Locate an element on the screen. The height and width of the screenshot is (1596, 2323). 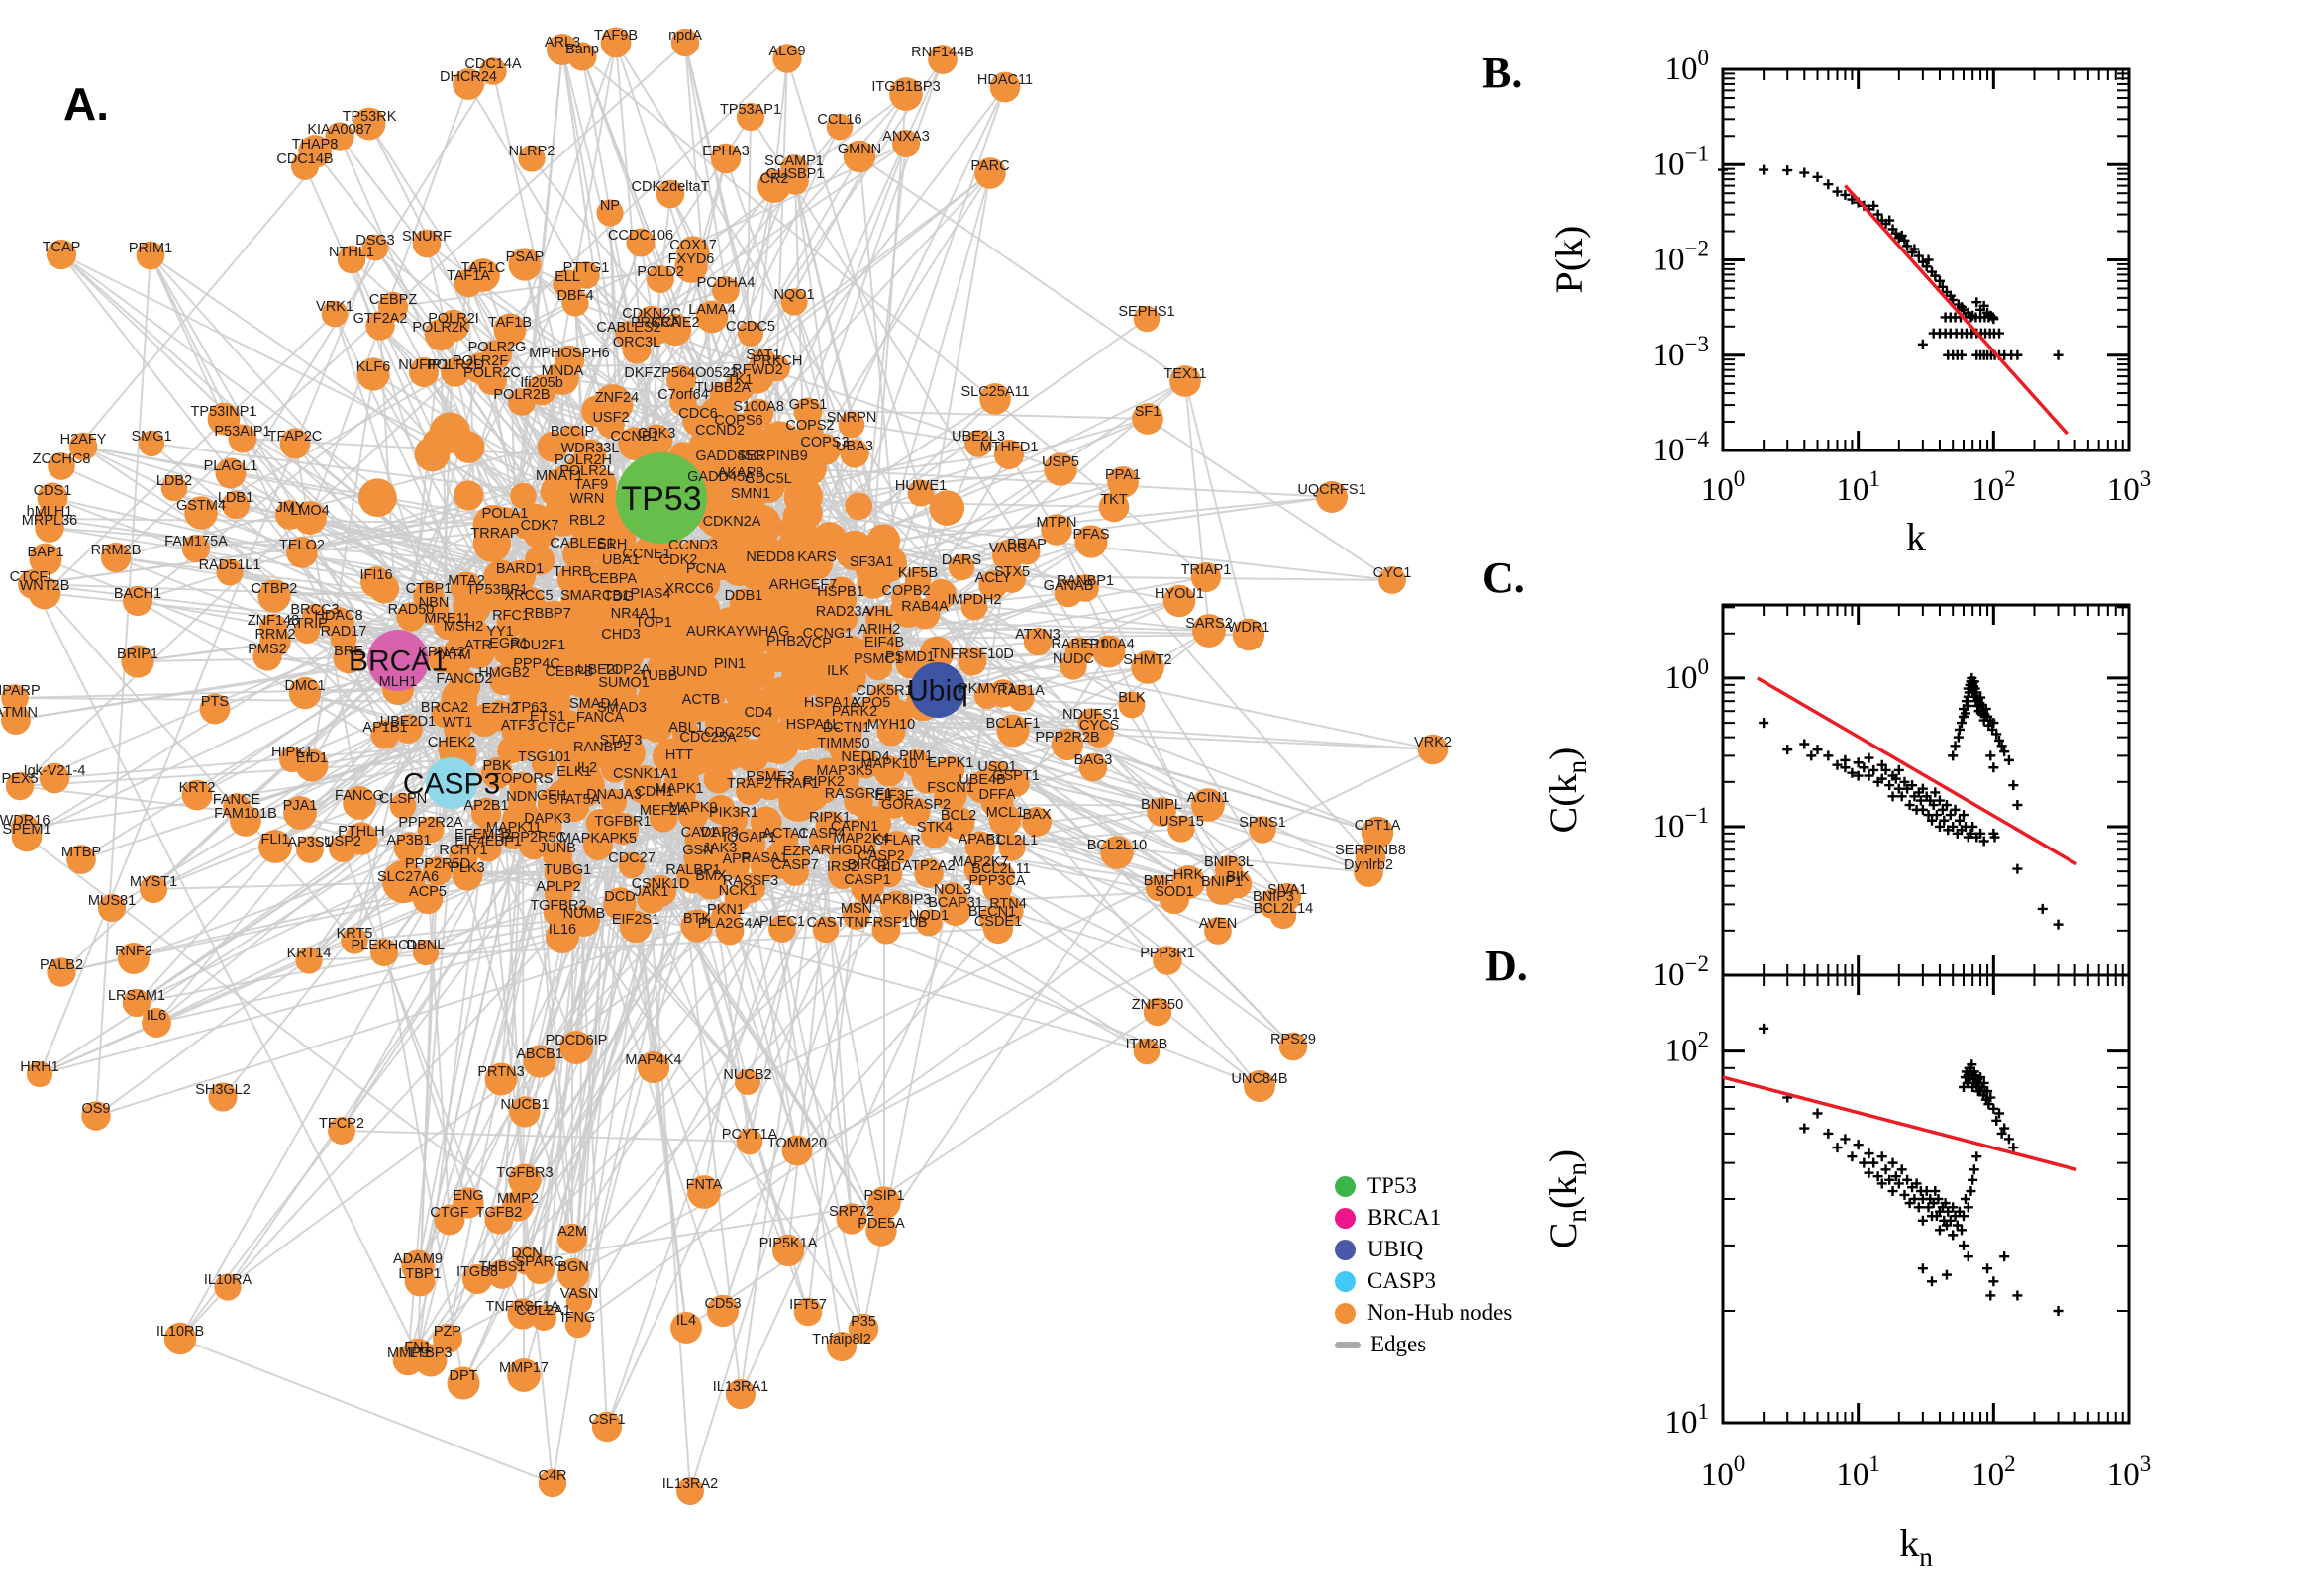
network-node-label: CABLES1 is located at coordinates (582, 543).